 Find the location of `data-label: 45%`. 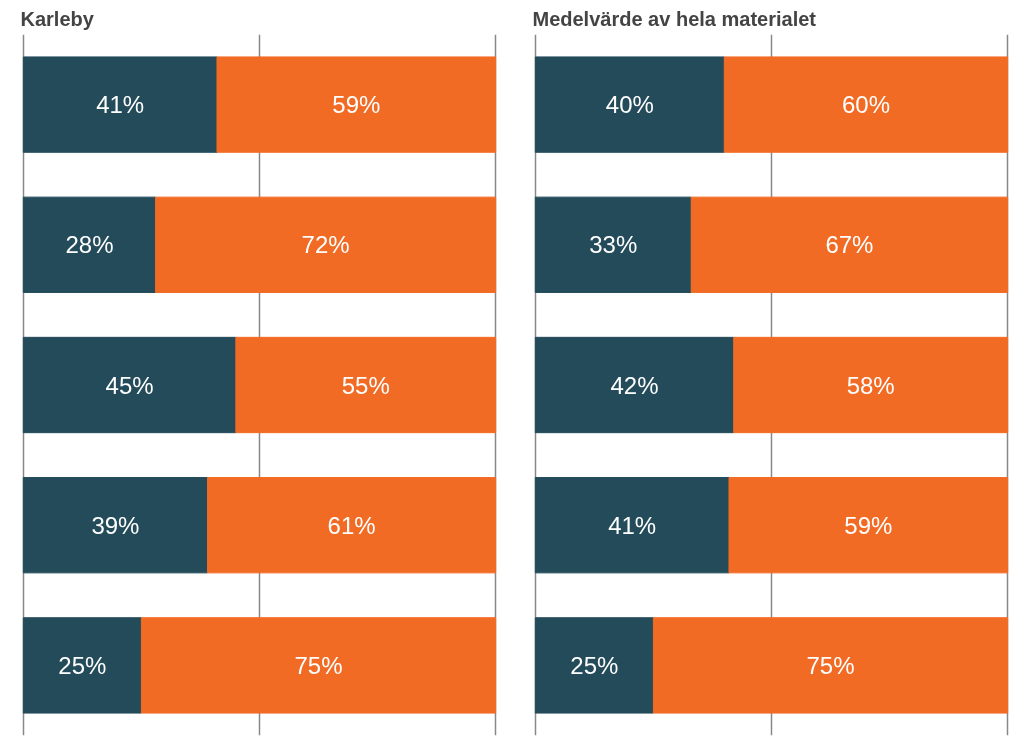

data-label: 45% is located at coordinates (129, 385).